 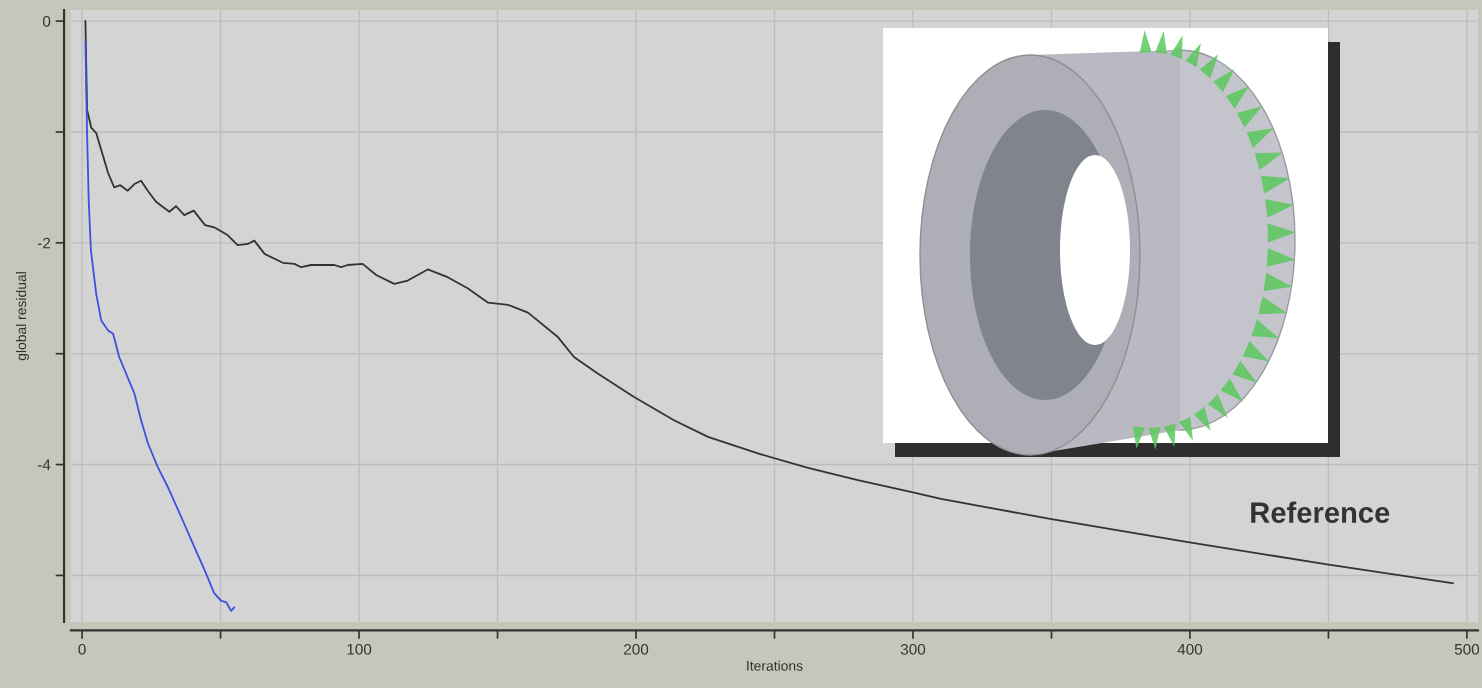 What do you see at coordinates (160, 326) in the screenshot?
I see `line-series` at bounding box center [160, 326].